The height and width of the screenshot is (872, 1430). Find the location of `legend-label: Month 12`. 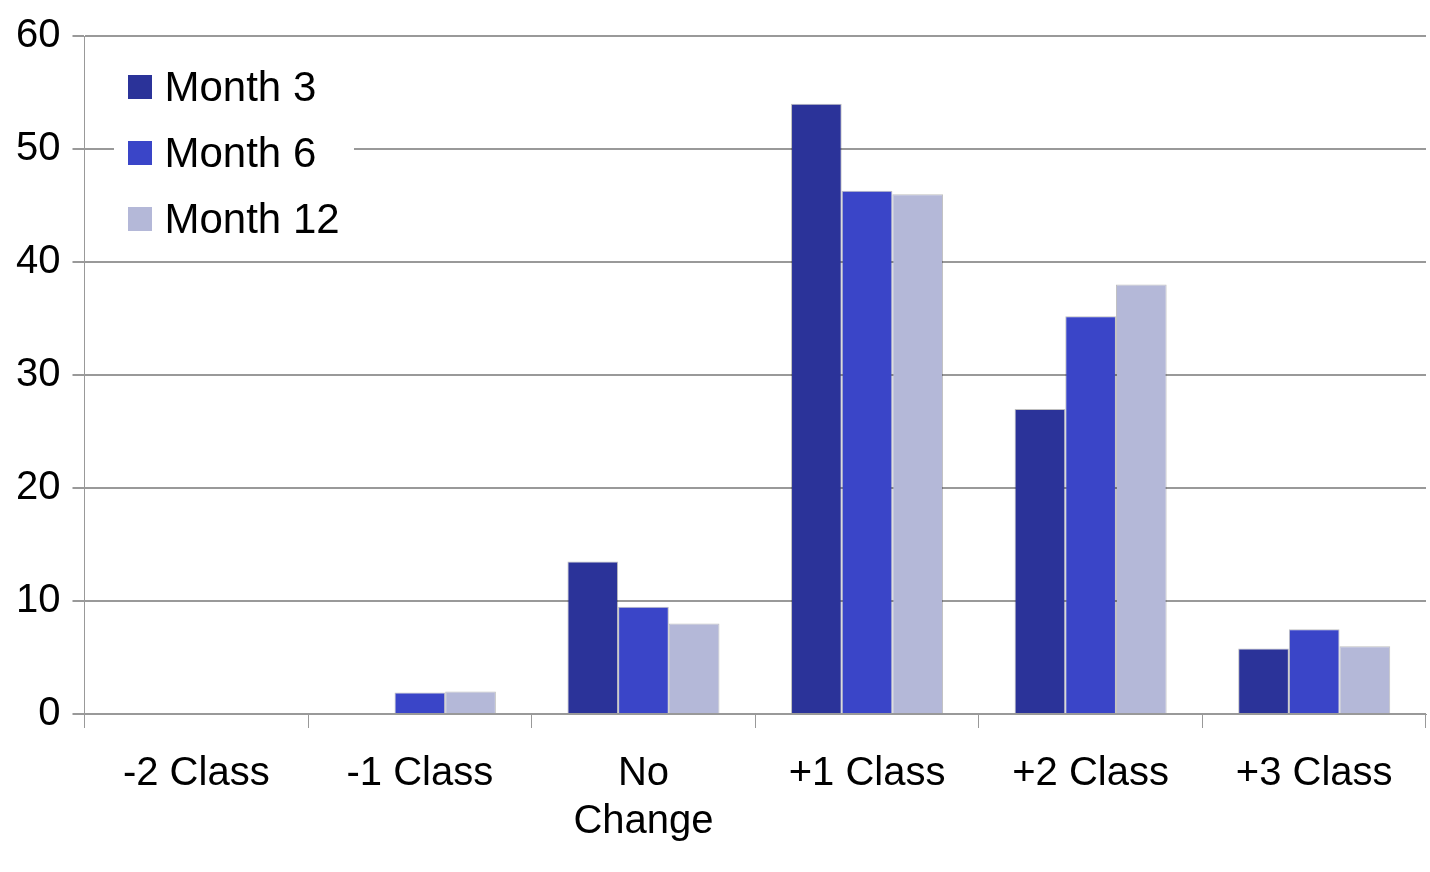

legend-label: Month 12 is located at coordinates (252, 219).